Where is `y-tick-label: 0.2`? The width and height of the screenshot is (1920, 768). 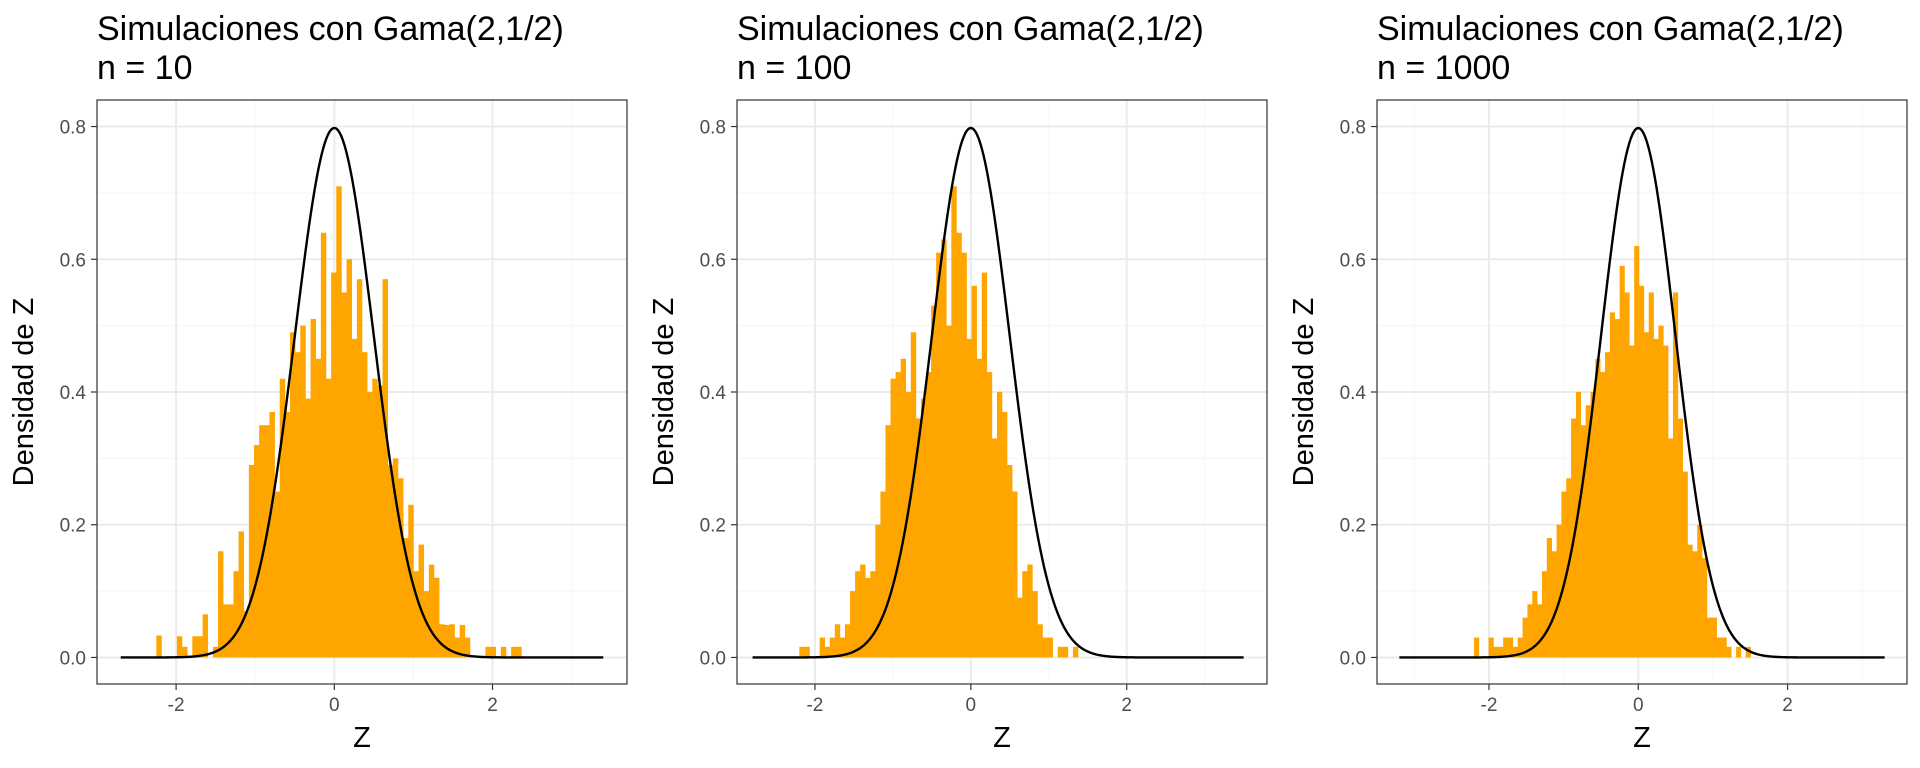 y-tick-label: 0.2 is located at coordinates (713, 526).